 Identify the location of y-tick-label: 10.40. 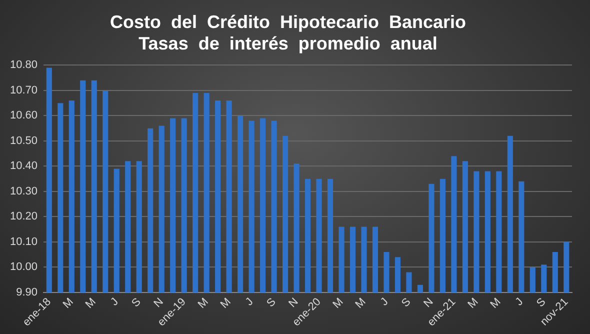
(24, 166).